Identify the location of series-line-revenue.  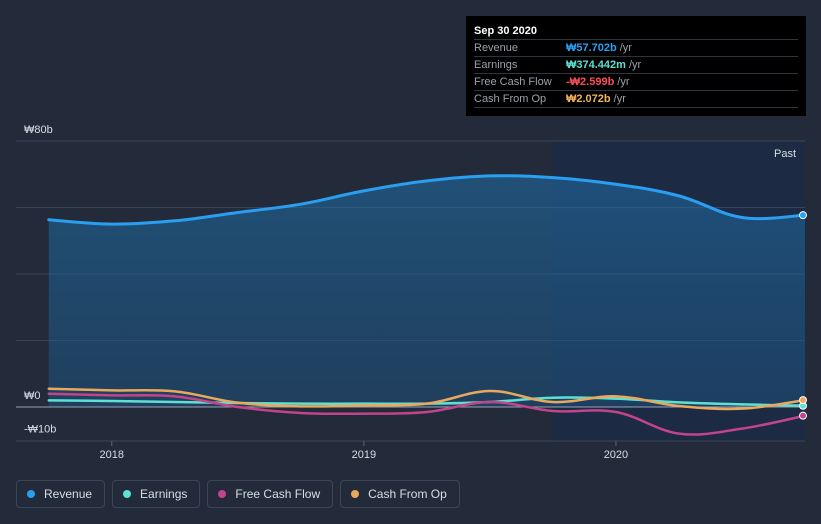
(427, 200).